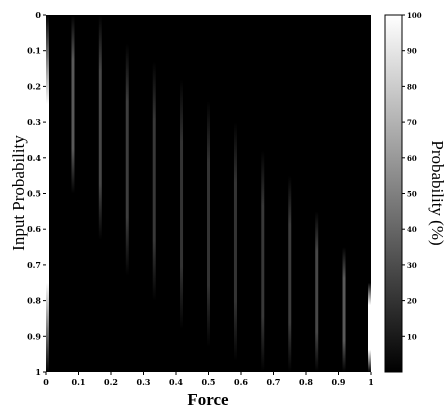 This screenshot has height=414, width=448. What do you see at coordinates (414, 15) in the screenshot?
I see `colorbar-tick-label: 100` at bounding box center [414, 15].